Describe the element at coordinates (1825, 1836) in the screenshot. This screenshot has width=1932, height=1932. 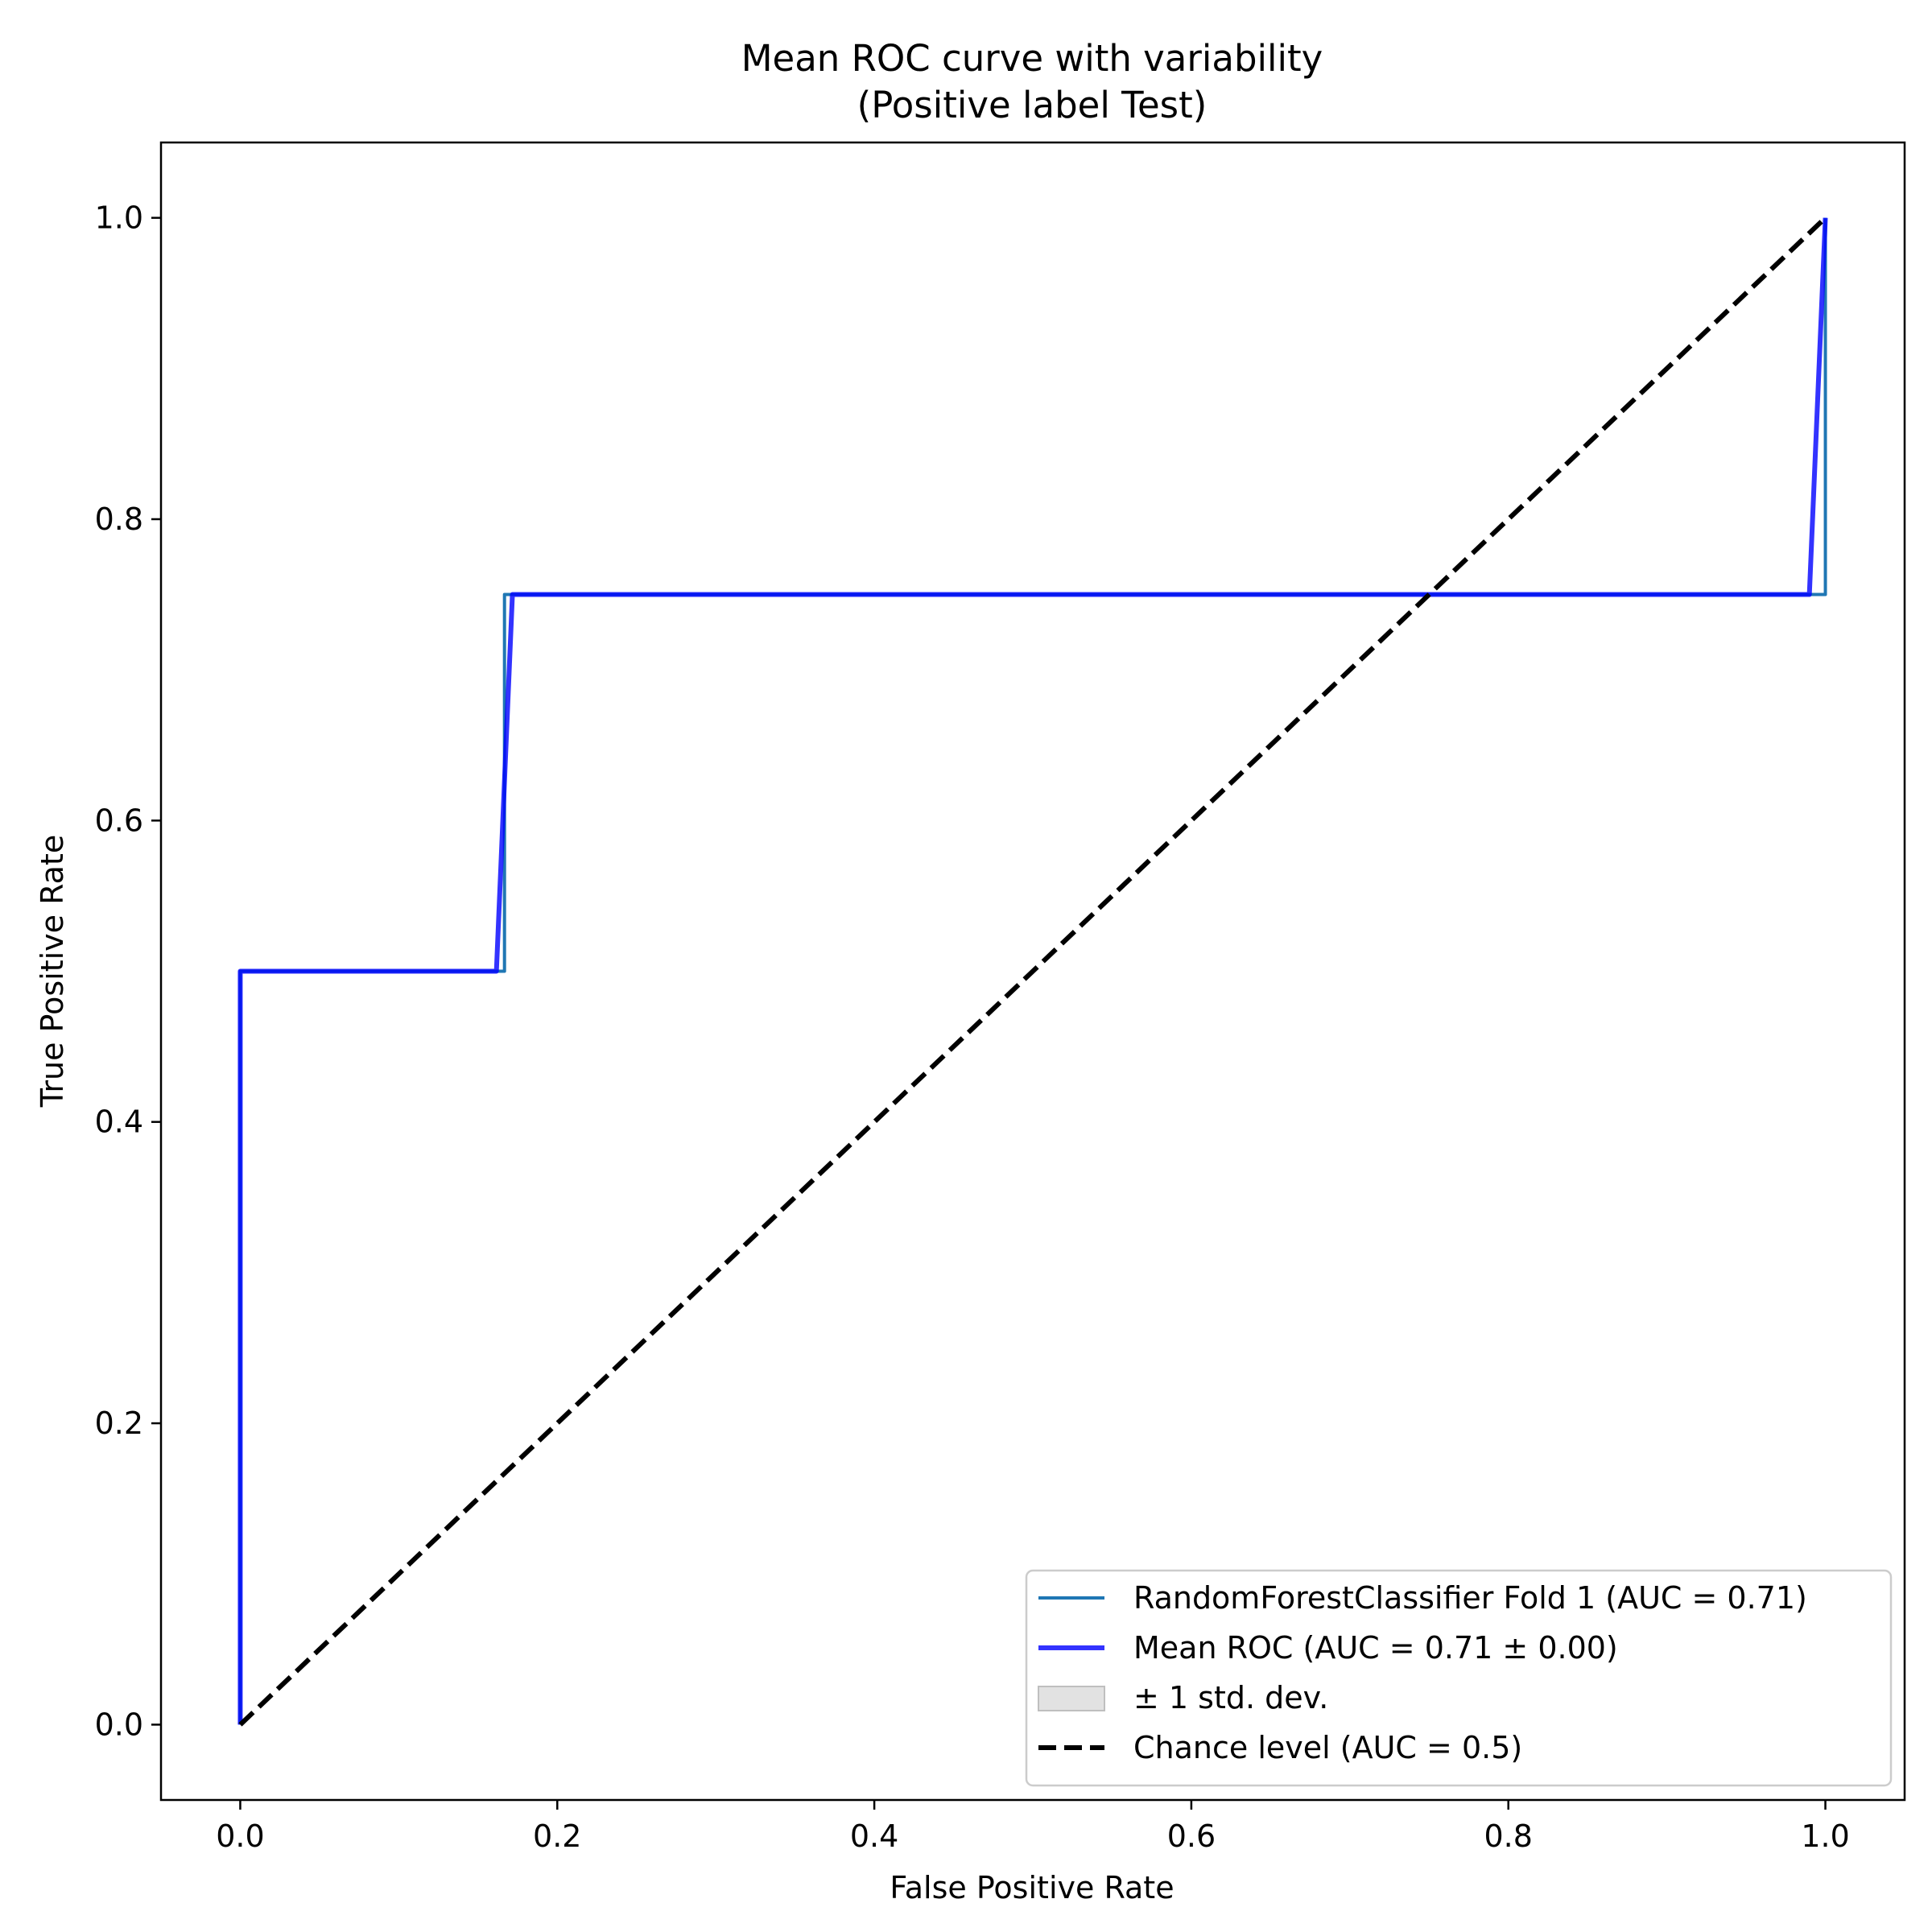
I see `x-tick-label: 1.0` at that location.